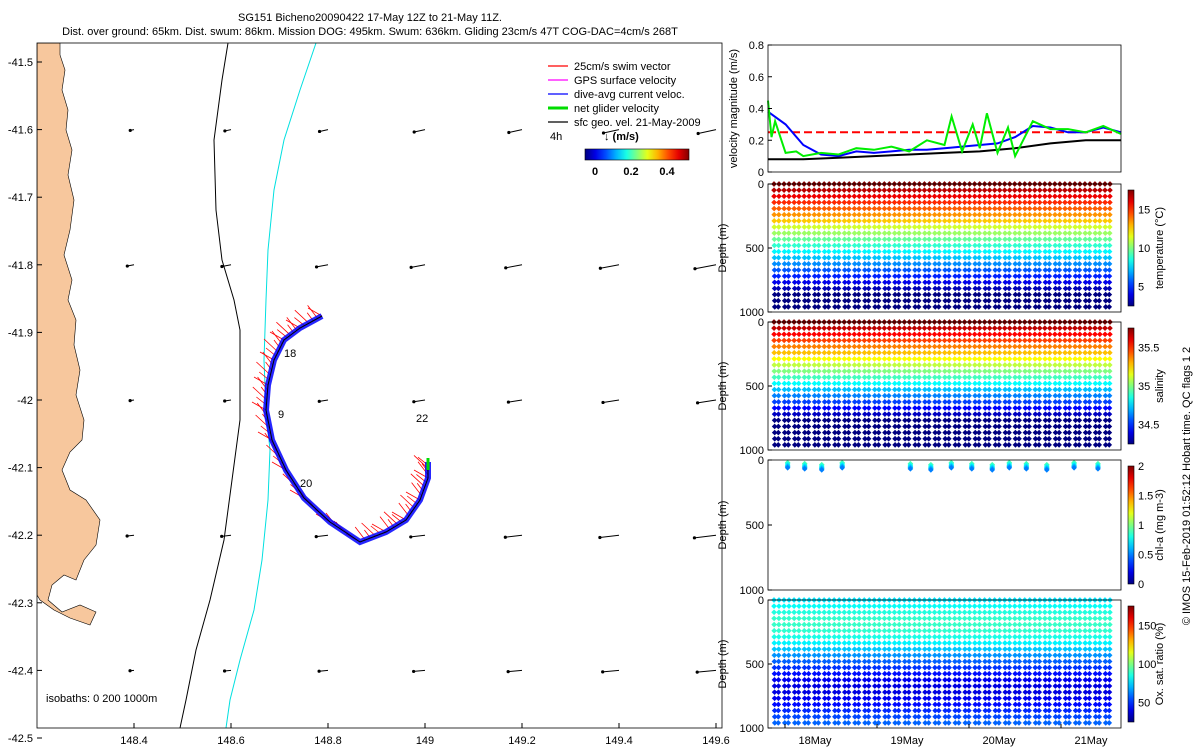 This screenshot has height=750, width=1200. Describe the element at coordinates (706, 402) in the screenshot. I see `geo-velocity-arrow` at that location.